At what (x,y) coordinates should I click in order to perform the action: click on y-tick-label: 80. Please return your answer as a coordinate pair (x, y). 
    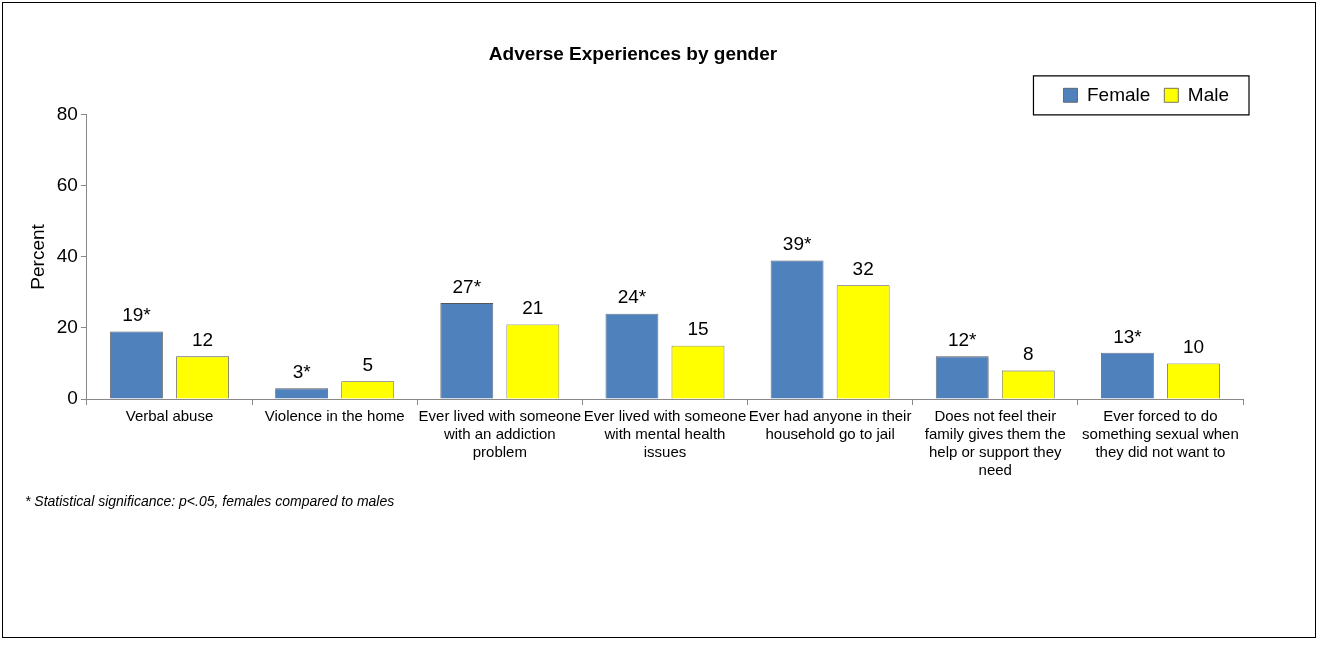
    Looking at the image, I should click on (67, 114).